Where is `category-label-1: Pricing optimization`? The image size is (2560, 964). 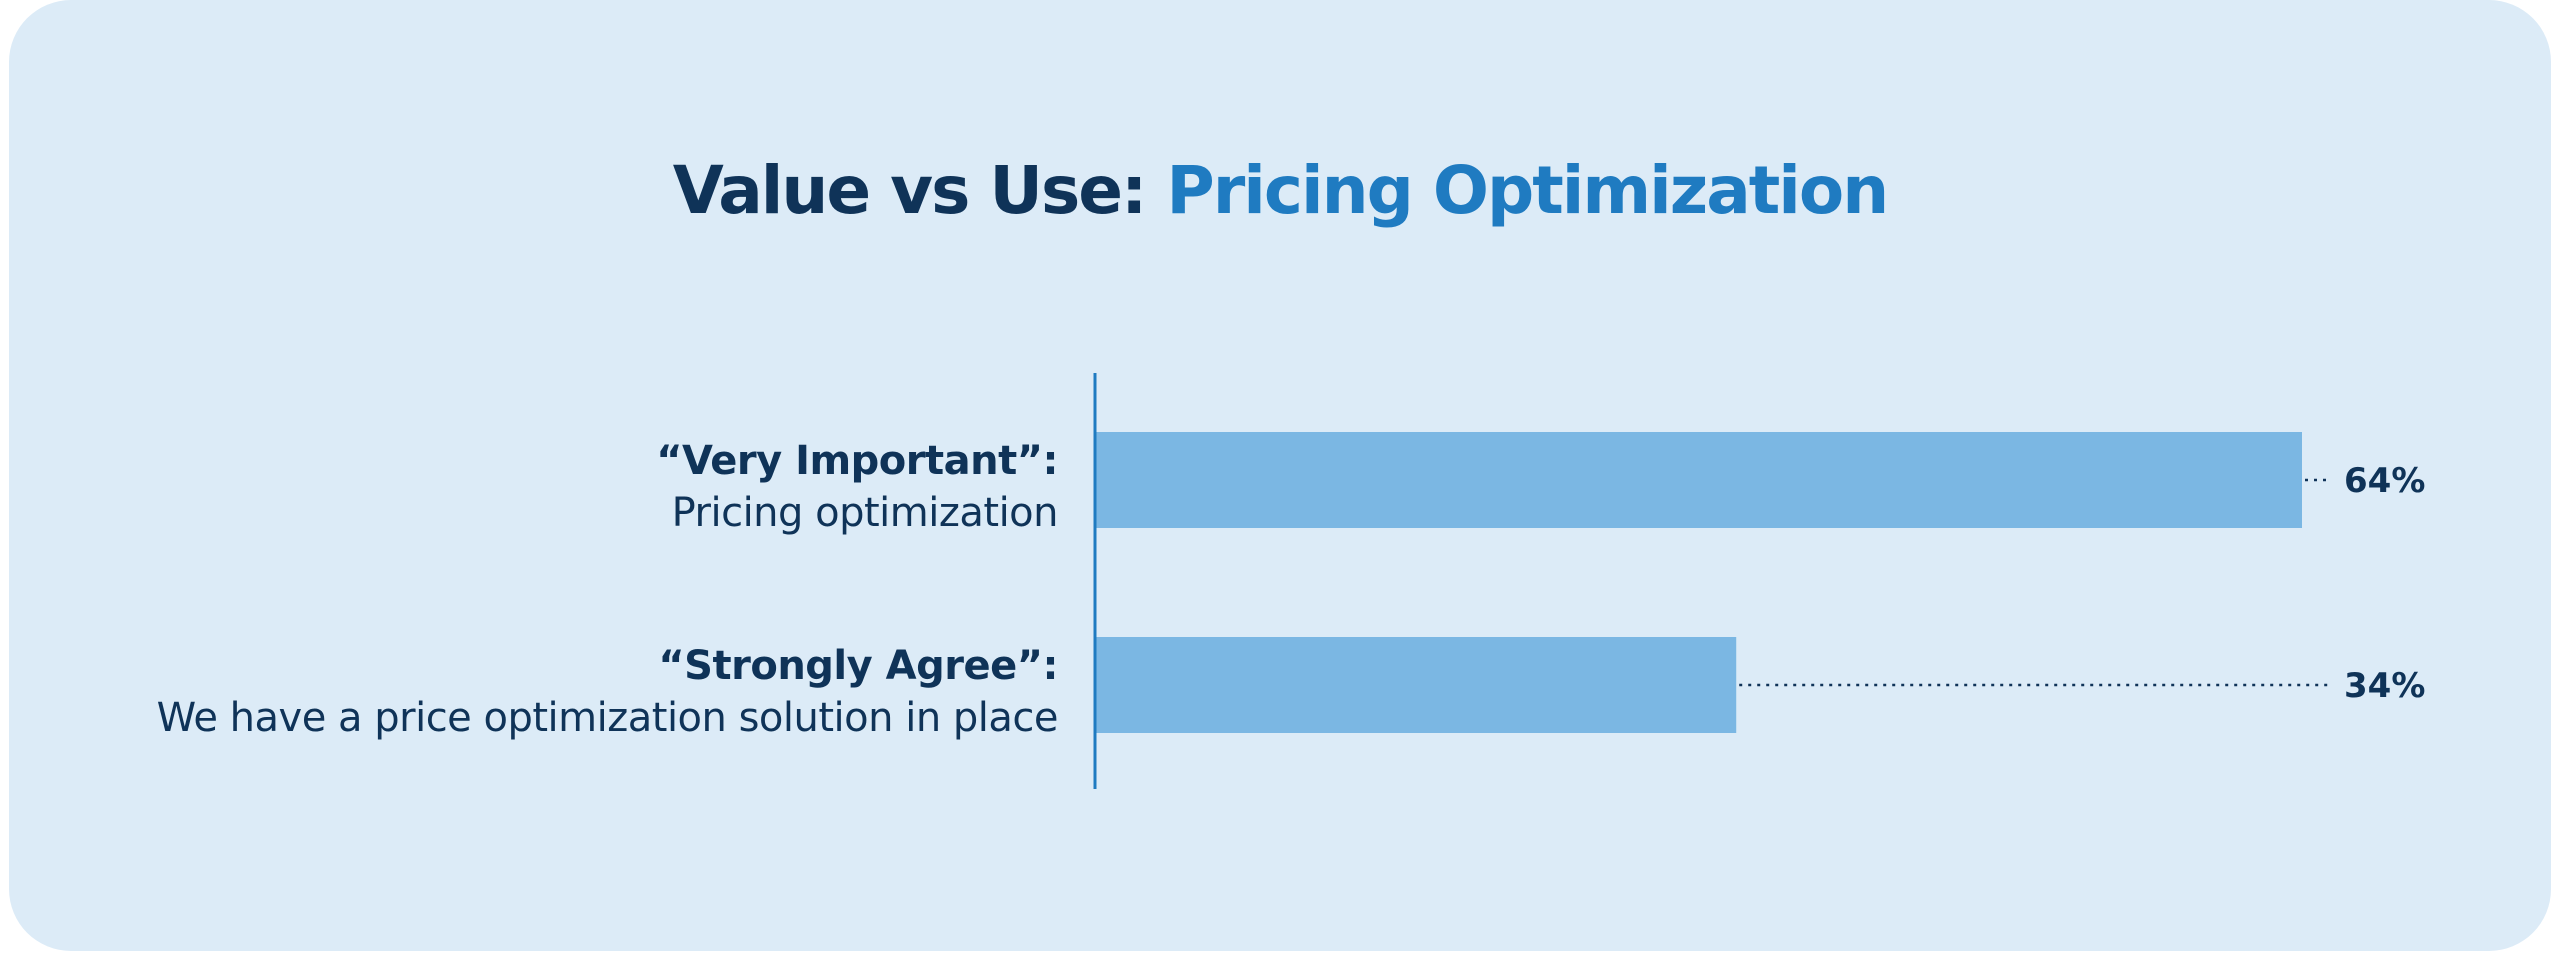
category-label-1: Pricing optimization is located at coordinates (865, 513).